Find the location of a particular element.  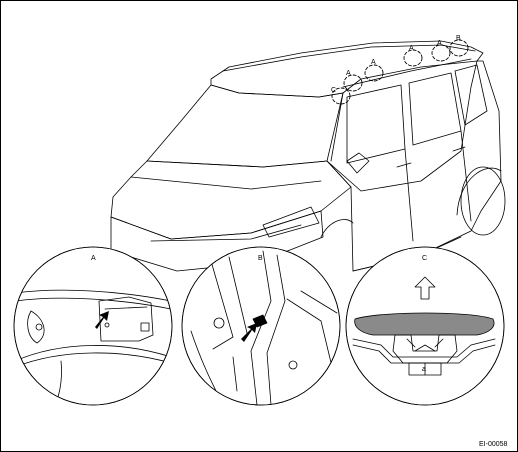

molding-clip is located at coordinates (425, 349).